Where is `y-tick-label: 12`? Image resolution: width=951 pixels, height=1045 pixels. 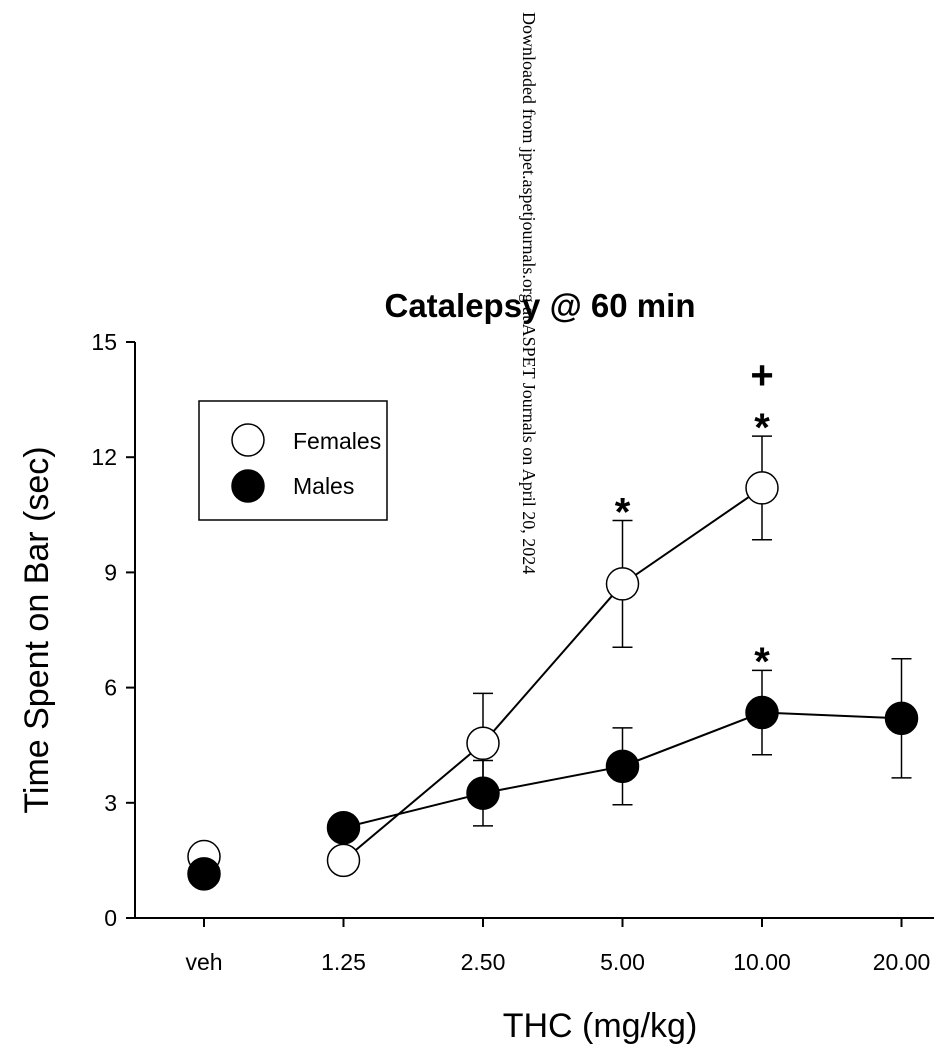 y-tick-label: 12 is located at coordinates (104, 457).